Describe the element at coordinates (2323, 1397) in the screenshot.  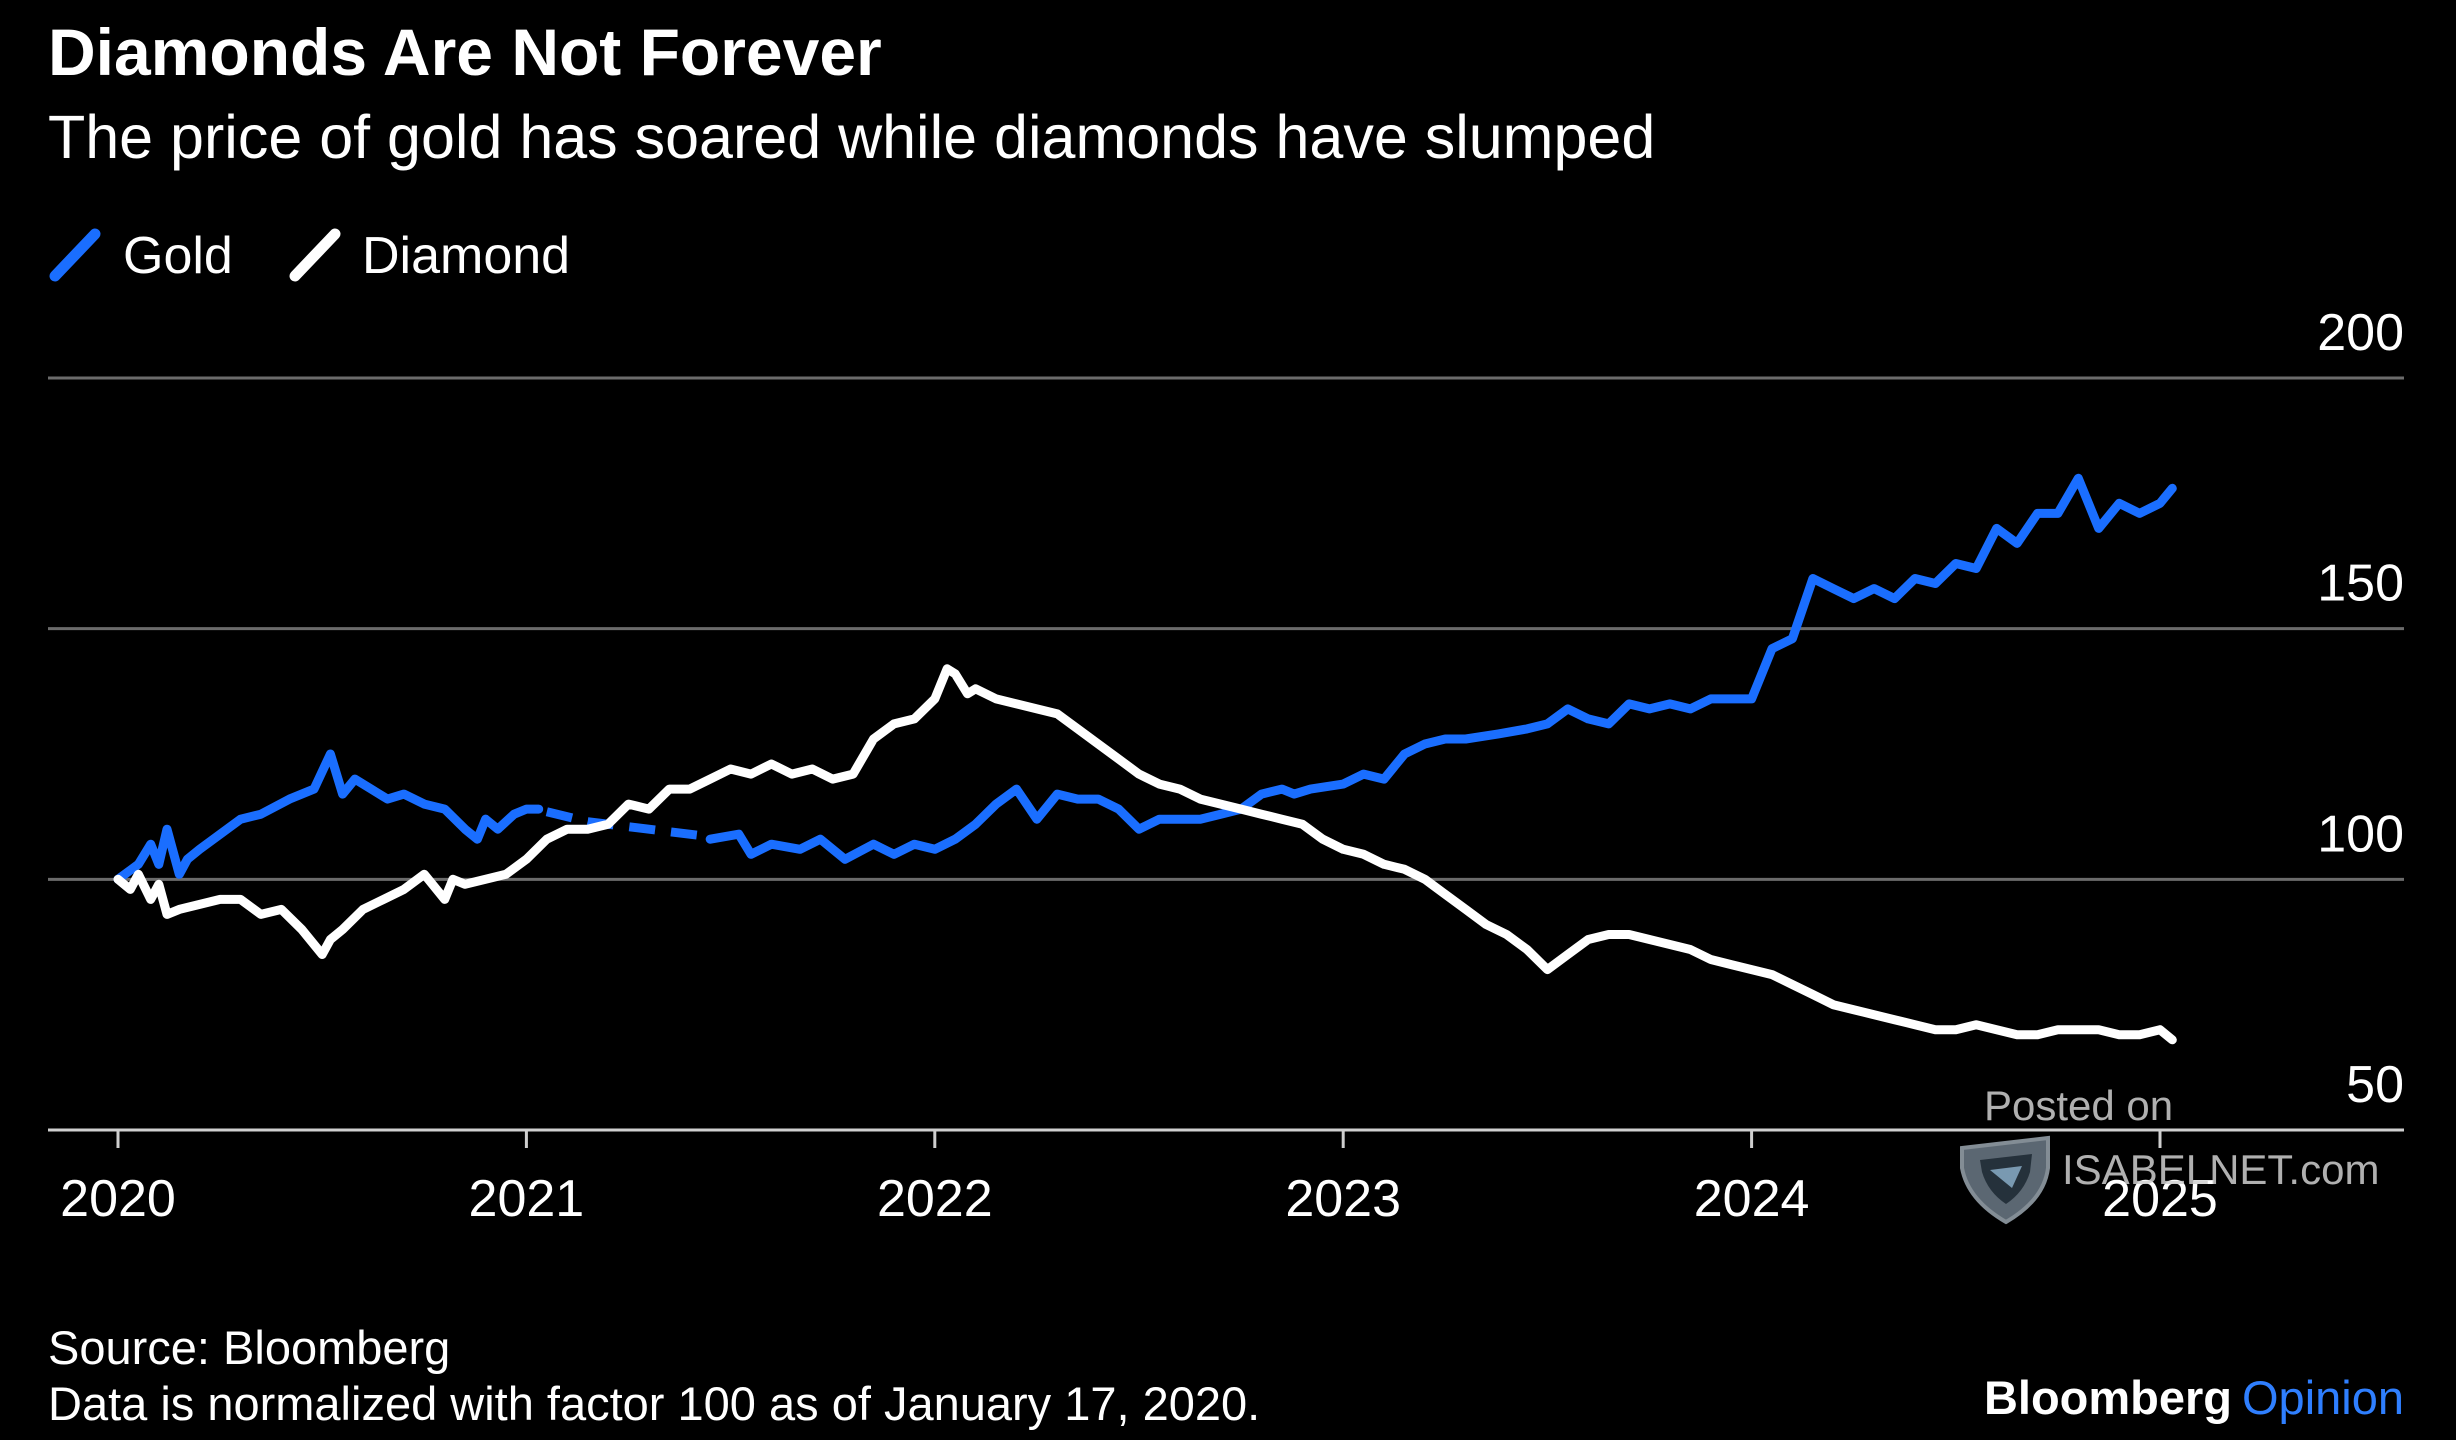
I see `brand-accent: Opinion` at that location.